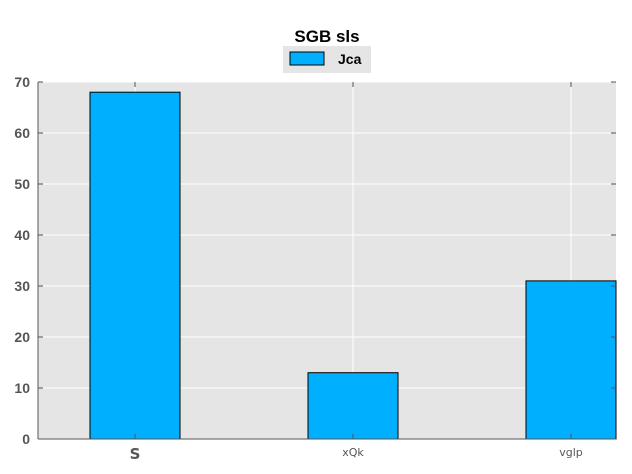 The width and height of the screenshot is (632, 474). I want to click on y-tick-label: 0, so click(26, 439).